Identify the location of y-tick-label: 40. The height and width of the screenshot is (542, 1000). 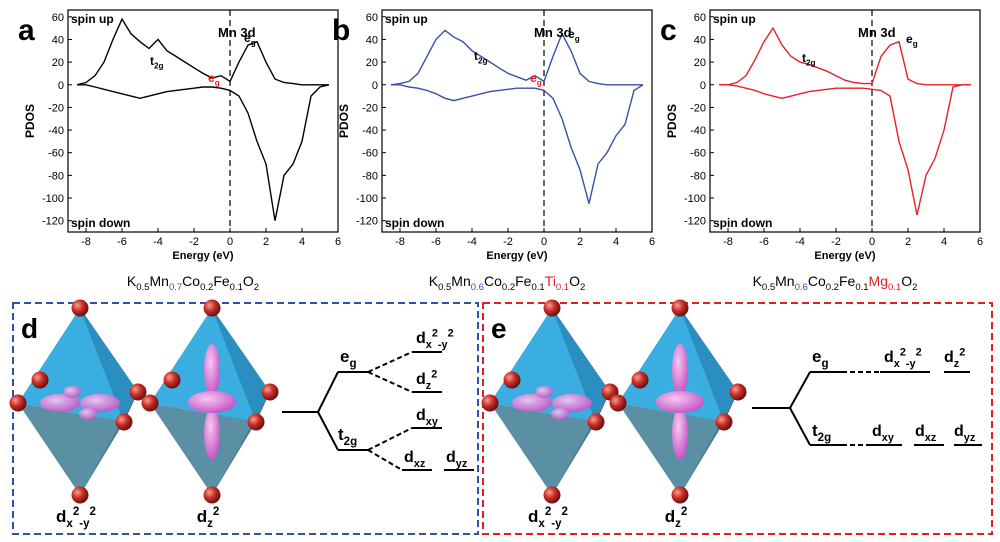
(700, 40).